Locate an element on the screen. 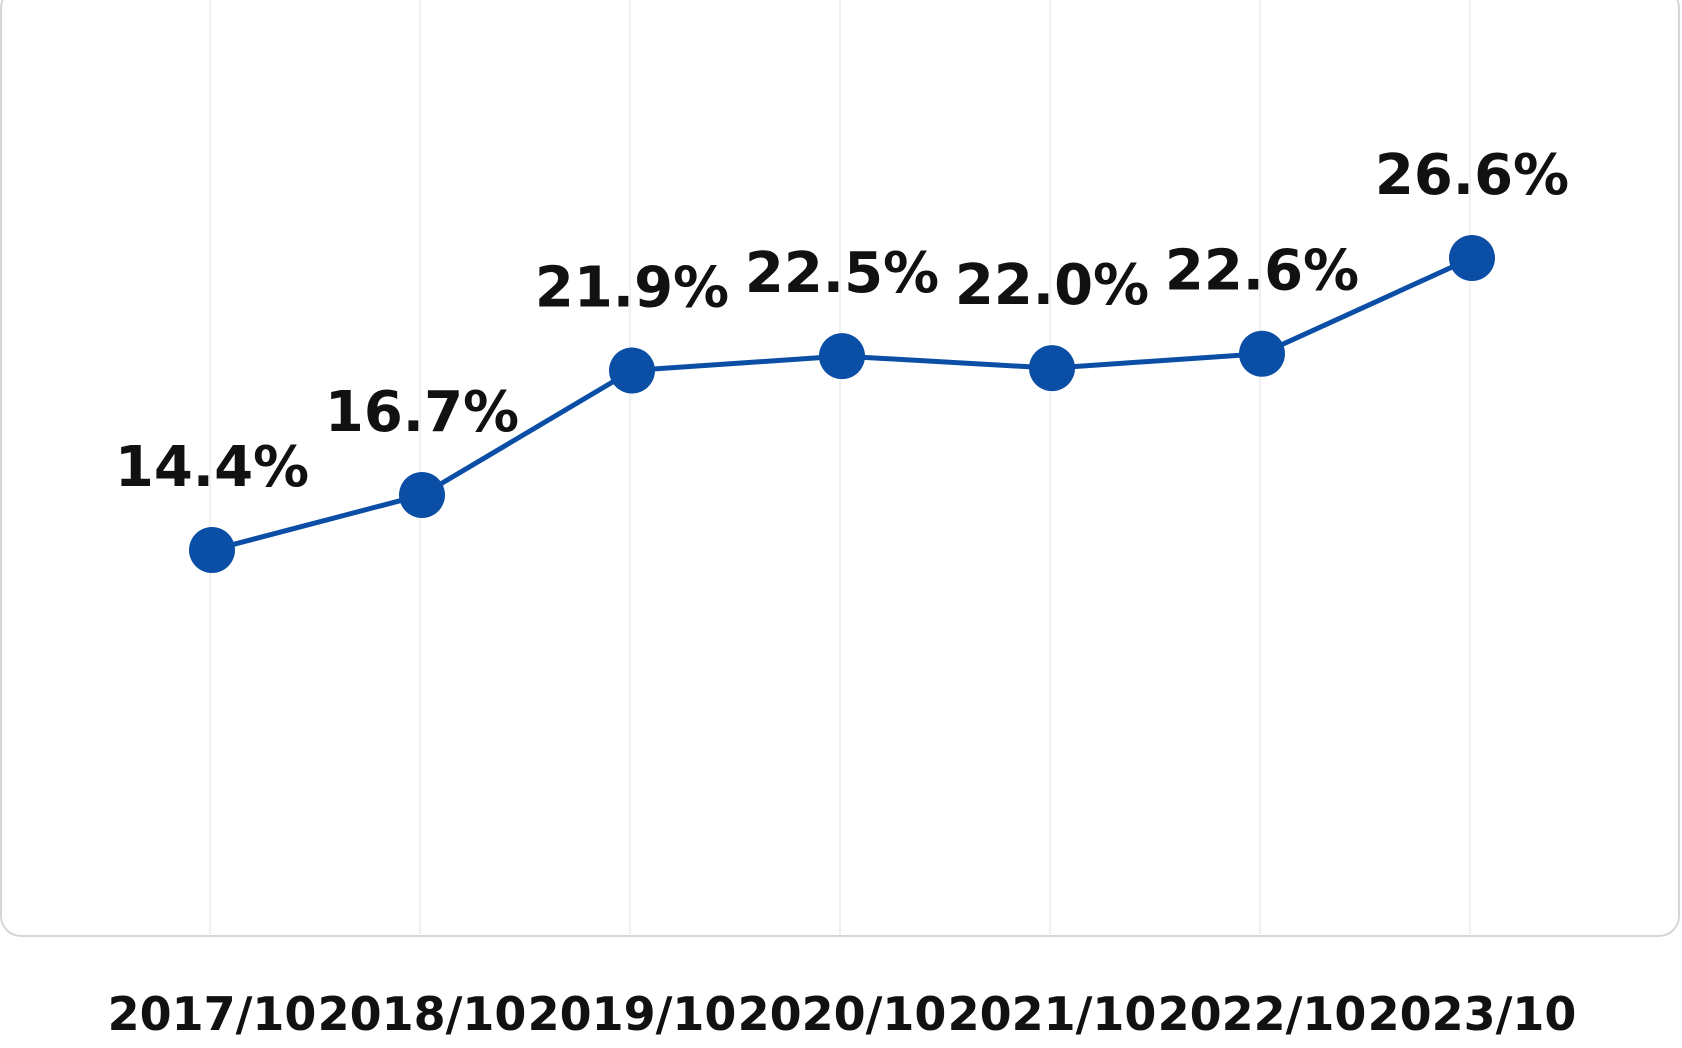 This screenshot has height=1048, width=1682. x-tick-label: 2020/10 is located at coordinates (842, 1014).